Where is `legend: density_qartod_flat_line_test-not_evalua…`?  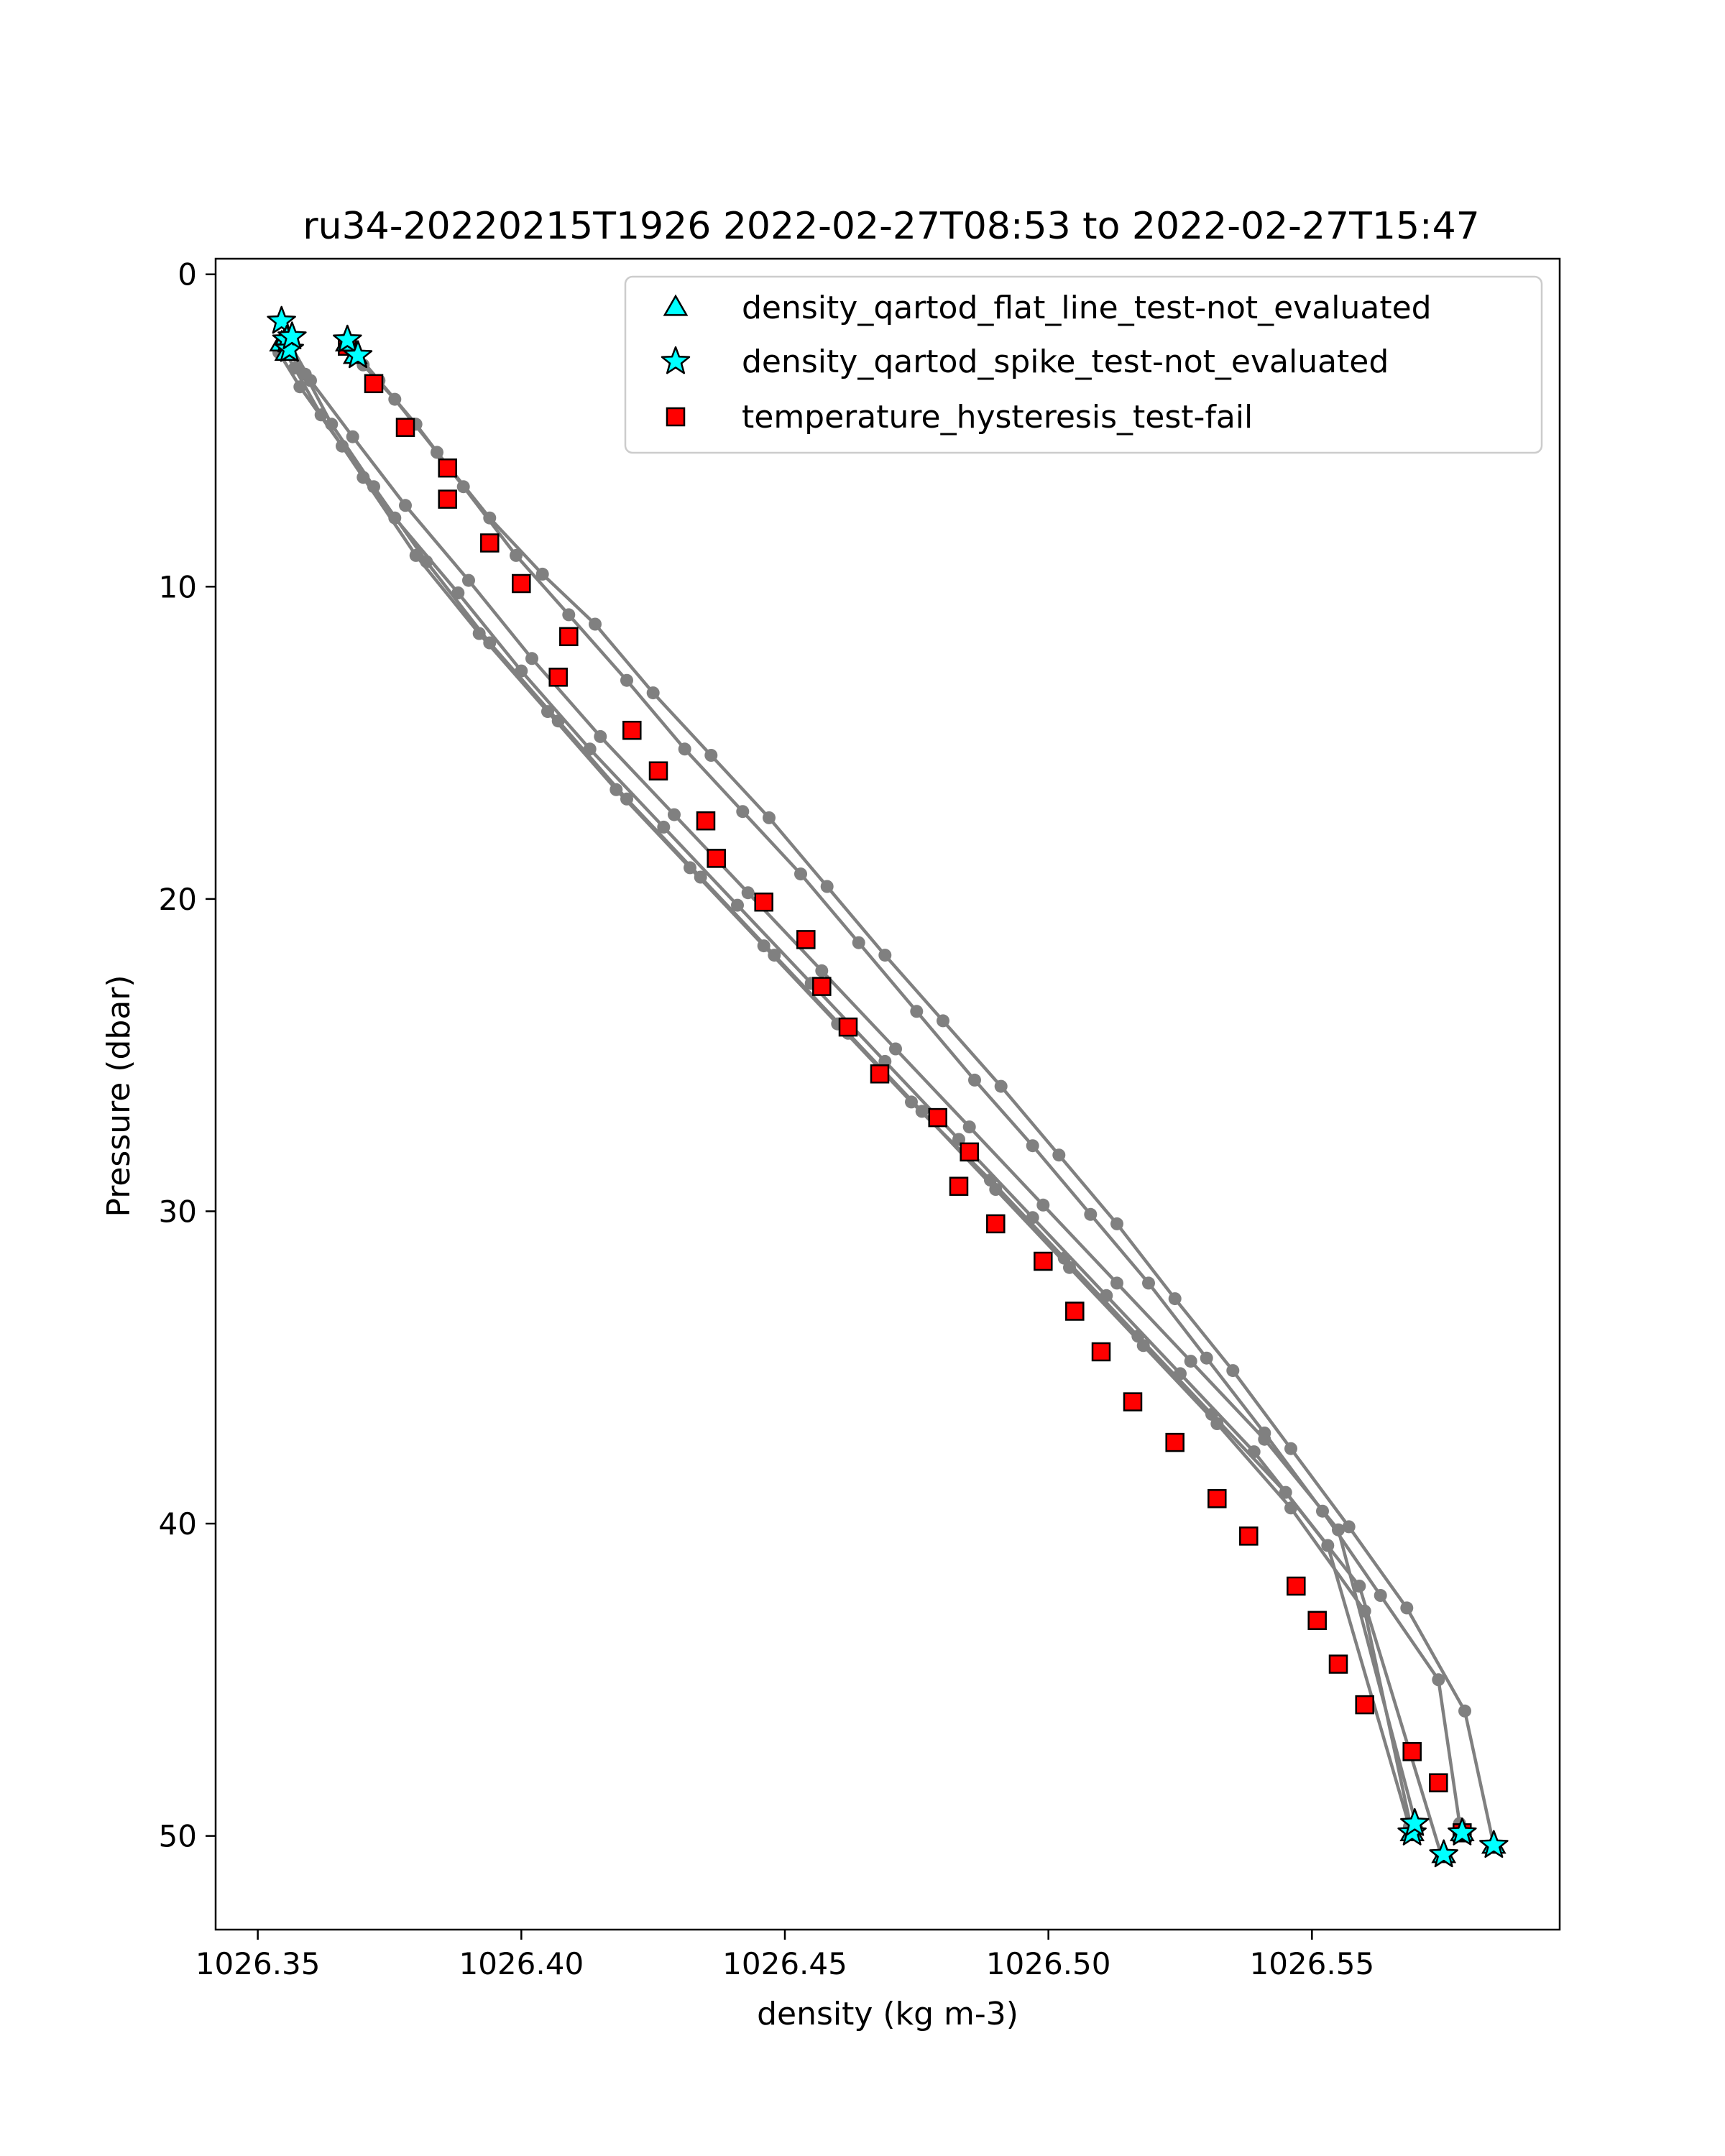 legend: density_qartod_flat_line_test-not_evalua… is located at coordinates (1083, 365).